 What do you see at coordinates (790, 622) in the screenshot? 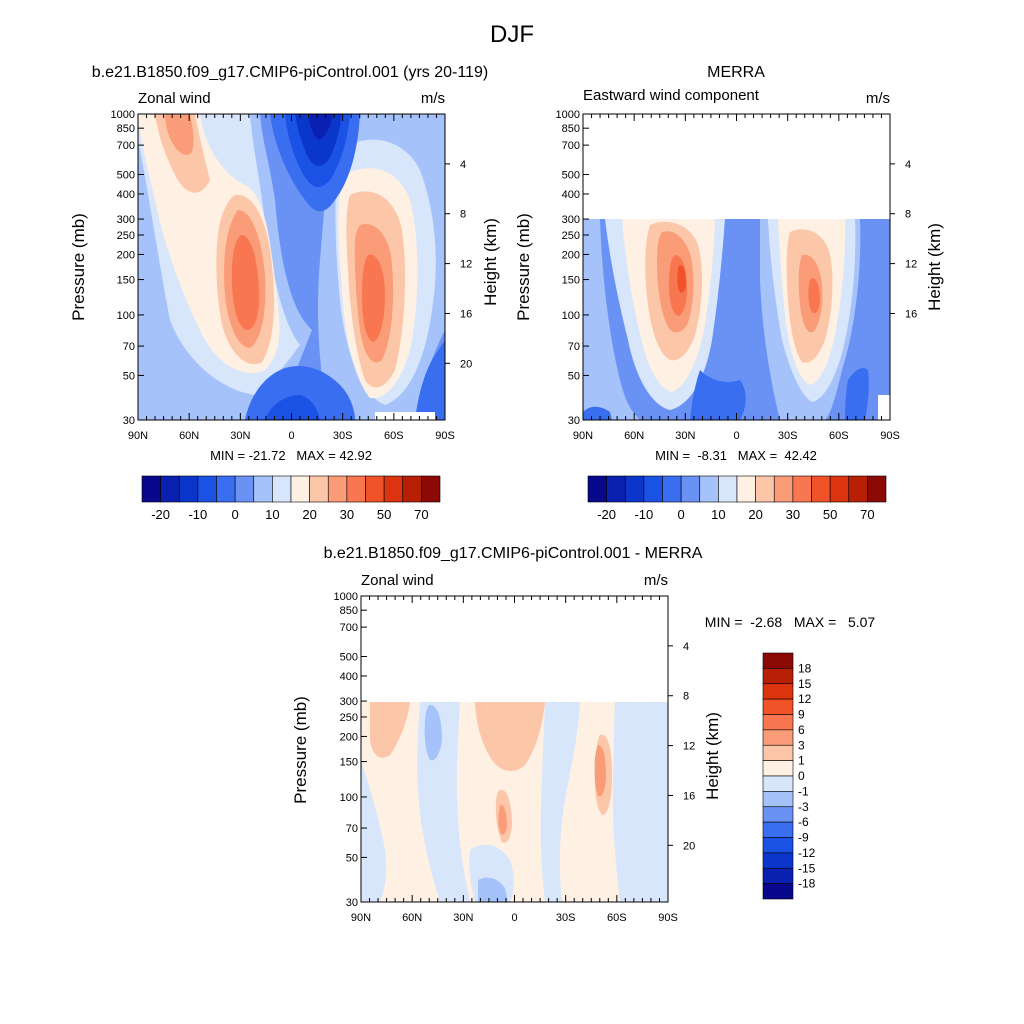
I see `diff-stats: MIN = -2.68 MAX = 5.07` at bounding box center [790, 622].